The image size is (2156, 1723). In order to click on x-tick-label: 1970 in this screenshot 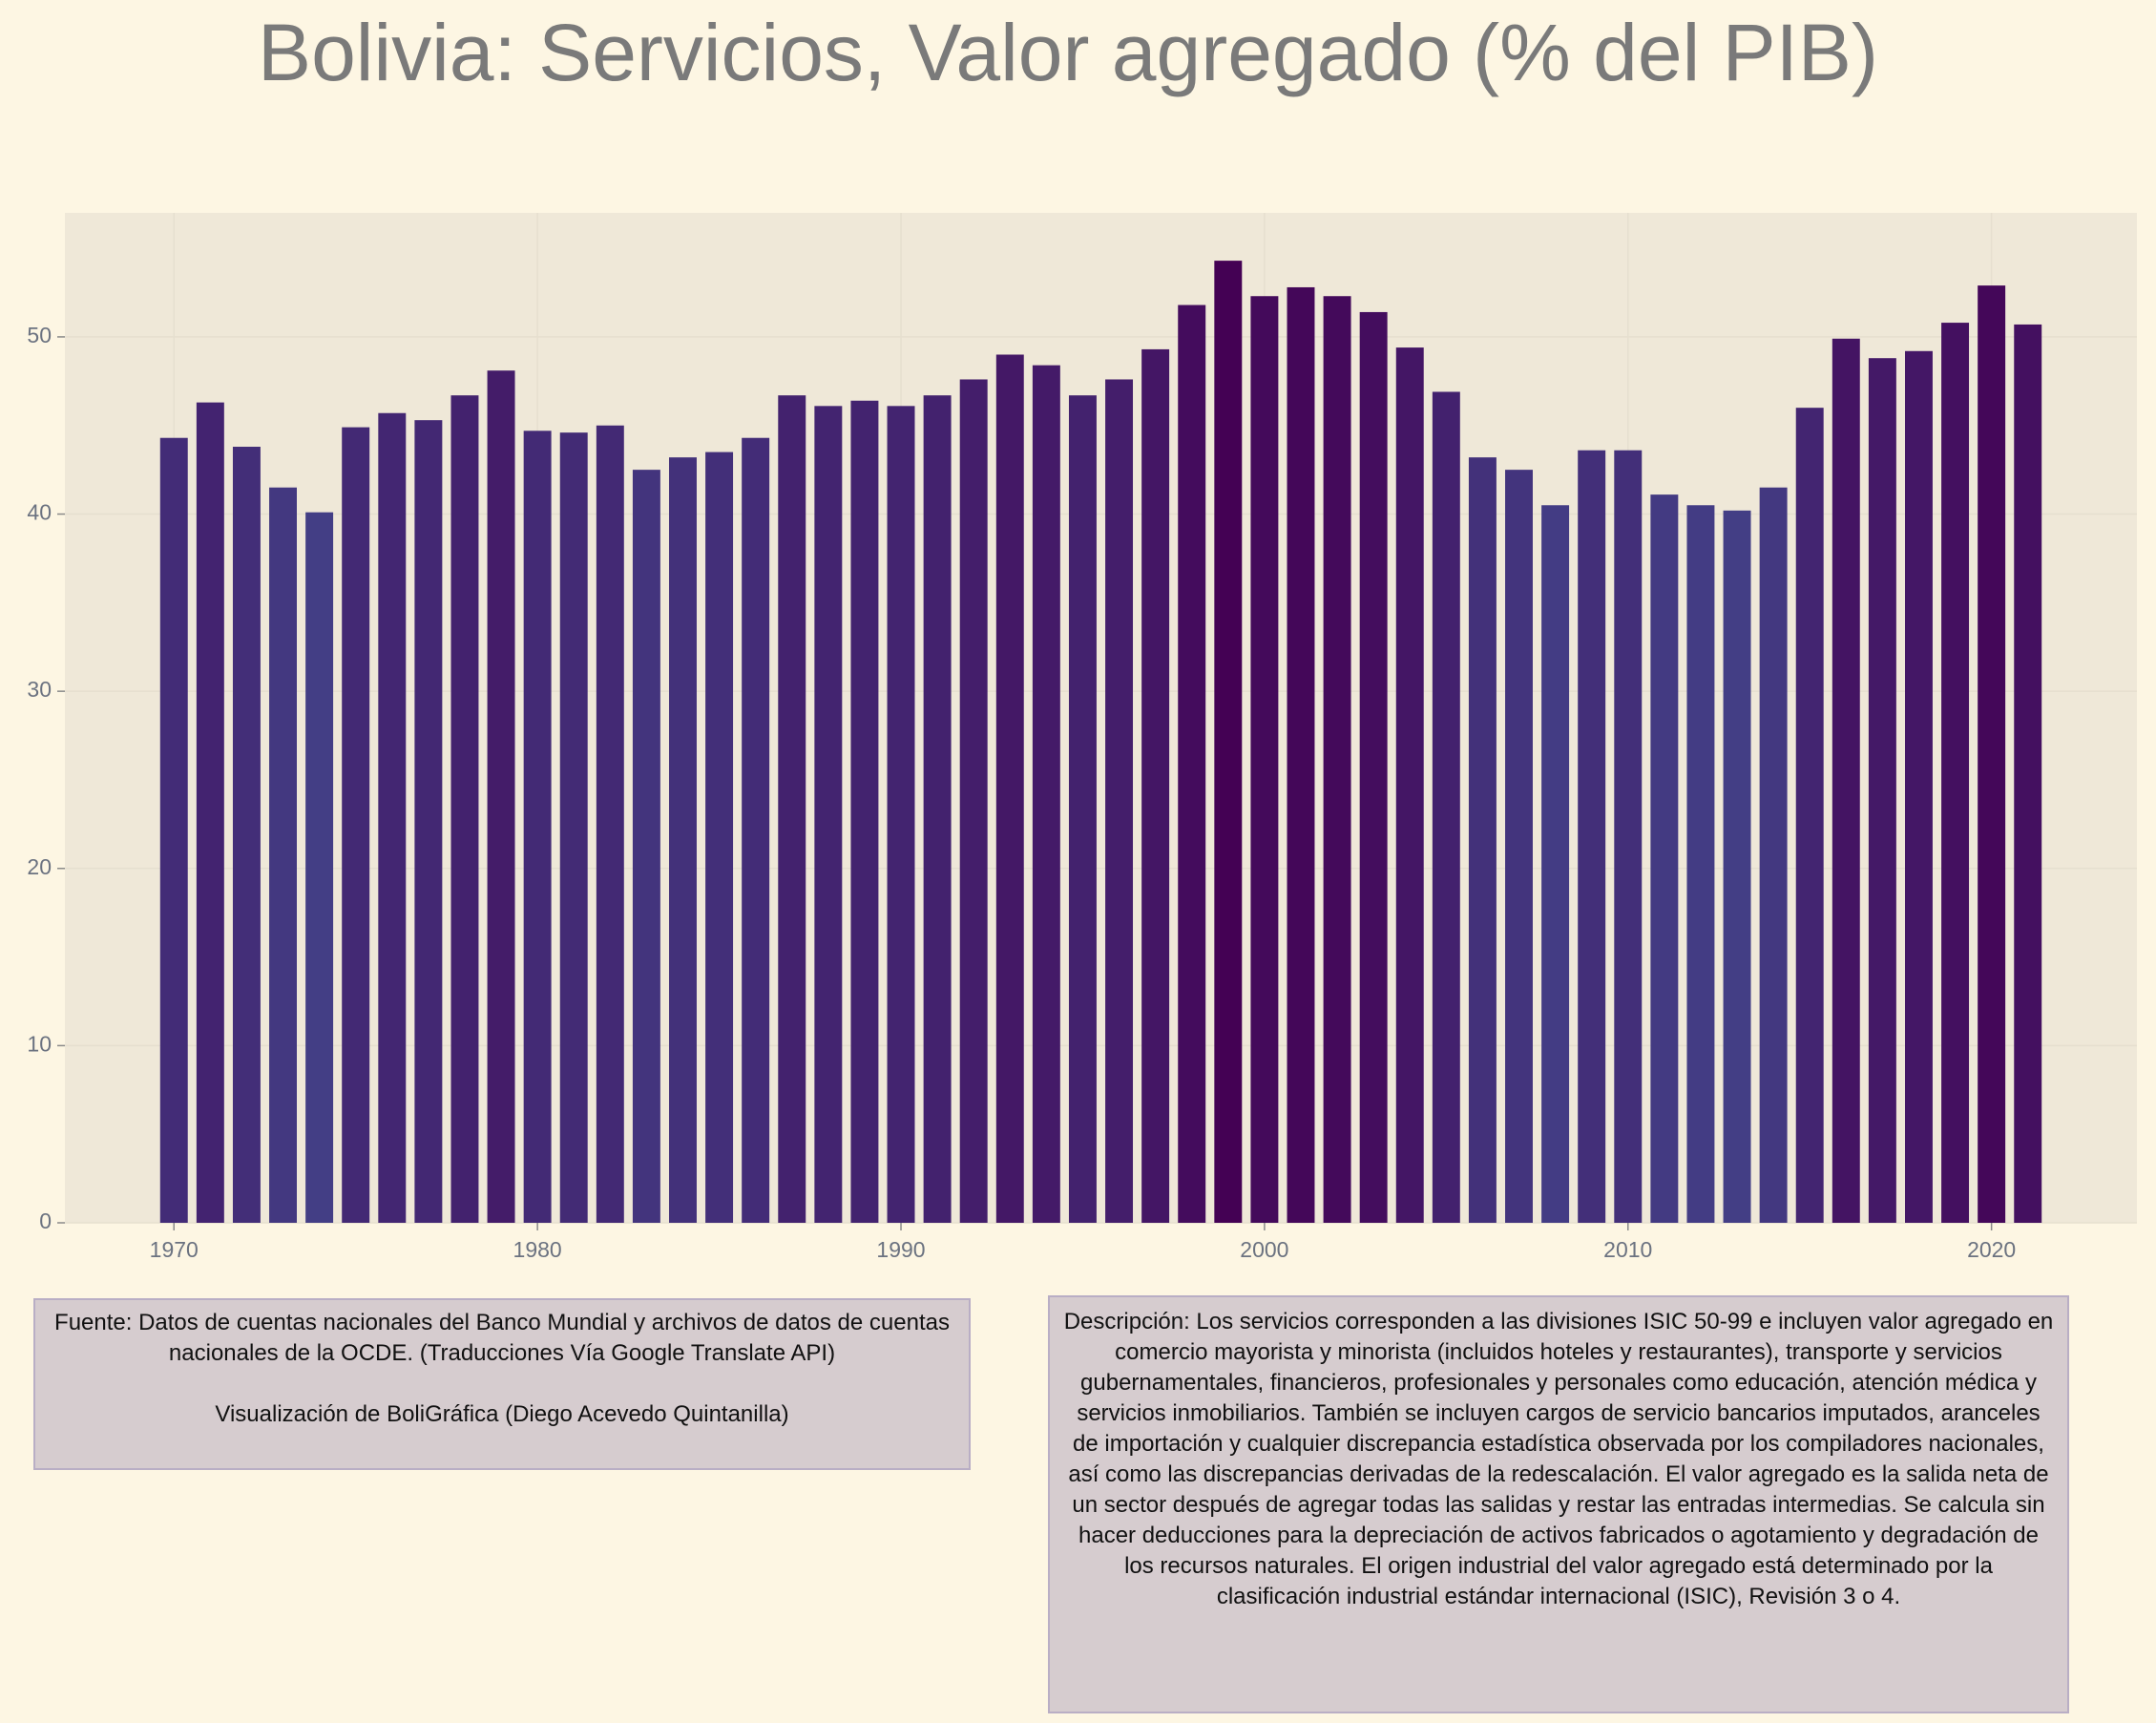, I will do `click(174, 1249)`.